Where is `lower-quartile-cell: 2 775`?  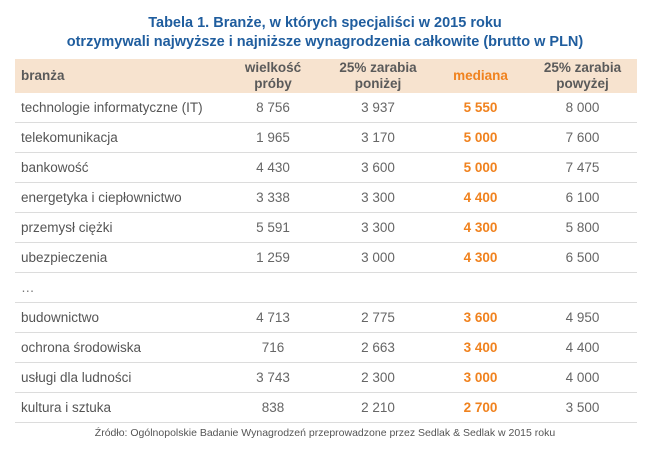 lower-quartile-cell: 2 775 is located at coordinates (378, 317).